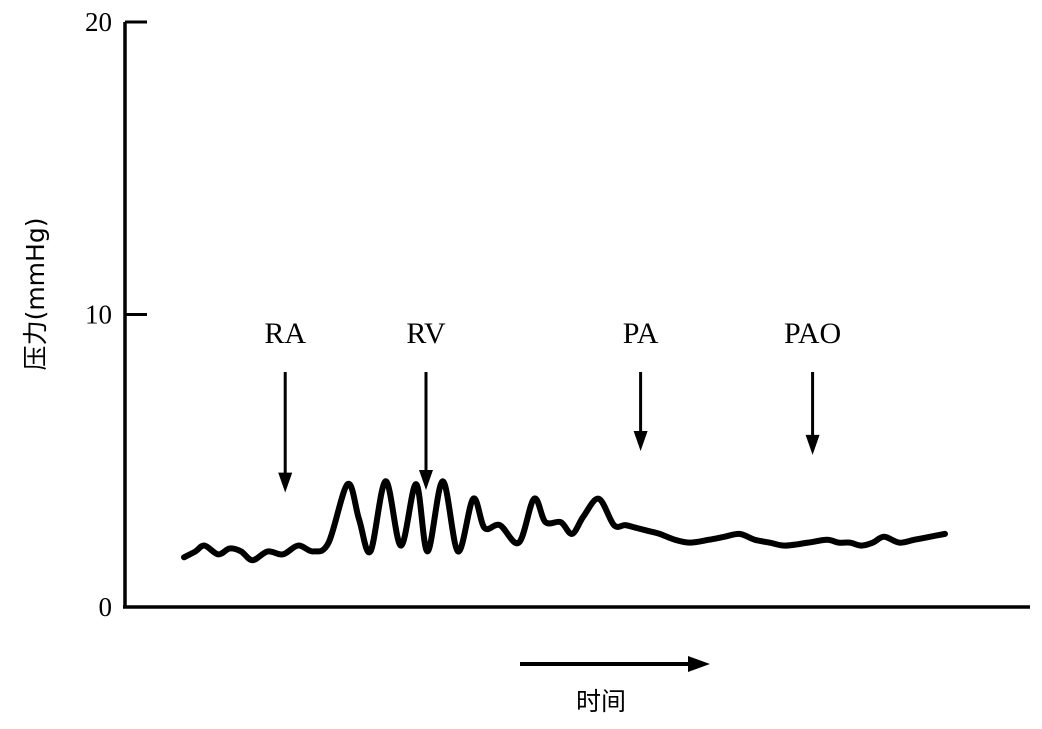 The image size is (1042, 729). What do you see at coordinates (601, 701) in the screenshot?
I see `x-axis-title: 时间` at bounding box center [601, 701].